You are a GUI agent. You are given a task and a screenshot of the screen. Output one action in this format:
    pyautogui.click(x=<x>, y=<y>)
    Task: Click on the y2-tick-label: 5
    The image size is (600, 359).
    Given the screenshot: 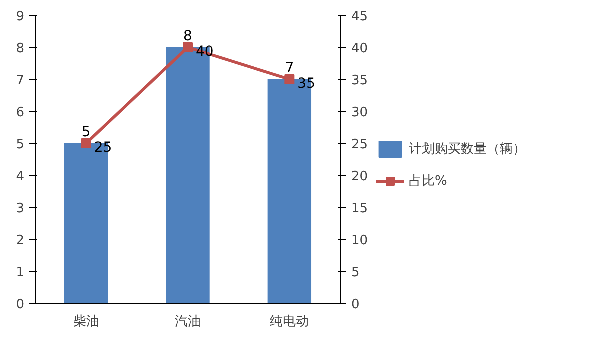 What is the action you would take?
    pyautogui.click(x=356, y=273)
    